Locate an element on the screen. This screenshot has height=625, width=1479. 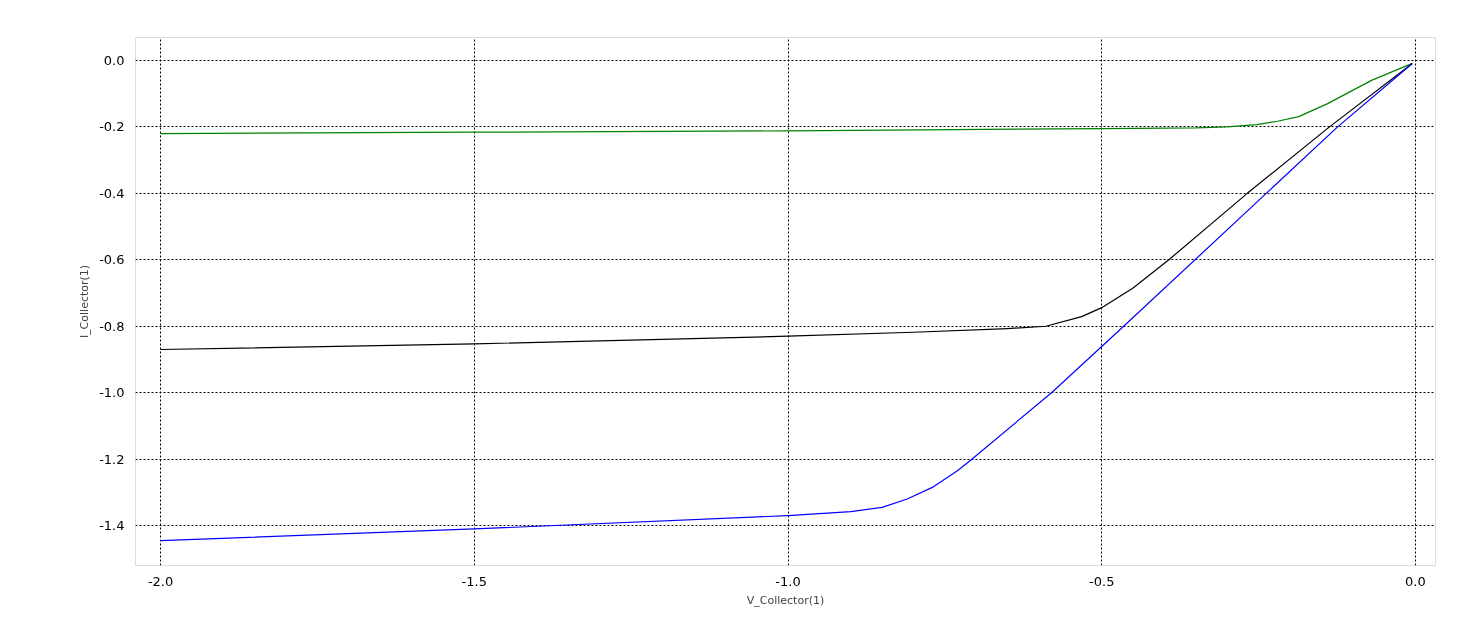
y-tick-label: -1.2 is located at coordinates (112, 459).